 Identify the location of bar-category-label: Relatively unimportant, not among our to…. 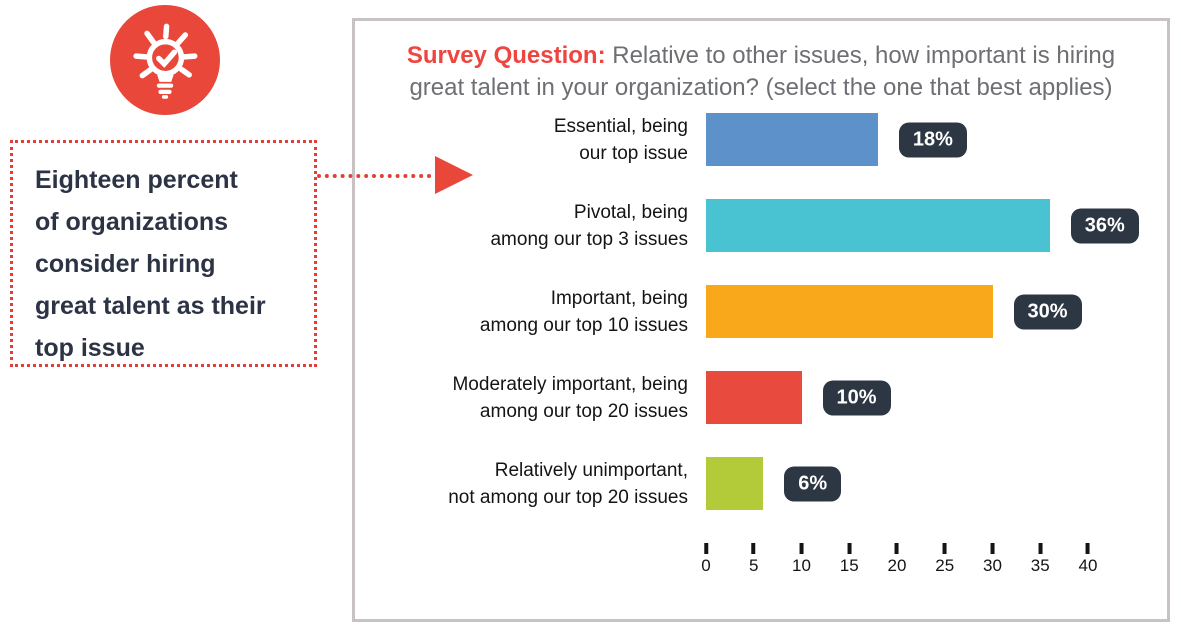
(568, 483).